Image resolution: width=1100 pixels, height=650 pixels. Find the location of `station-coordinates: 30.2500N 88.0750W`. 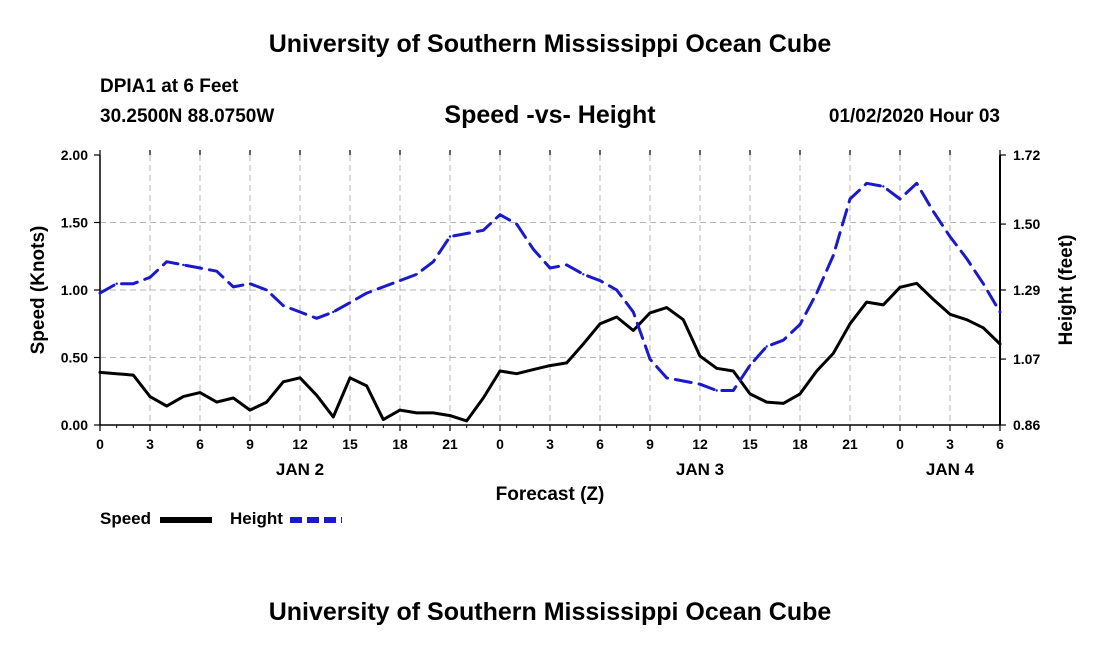

station-coordinates: 30.2500N 88.0750W is located at coordinates (187, 116).